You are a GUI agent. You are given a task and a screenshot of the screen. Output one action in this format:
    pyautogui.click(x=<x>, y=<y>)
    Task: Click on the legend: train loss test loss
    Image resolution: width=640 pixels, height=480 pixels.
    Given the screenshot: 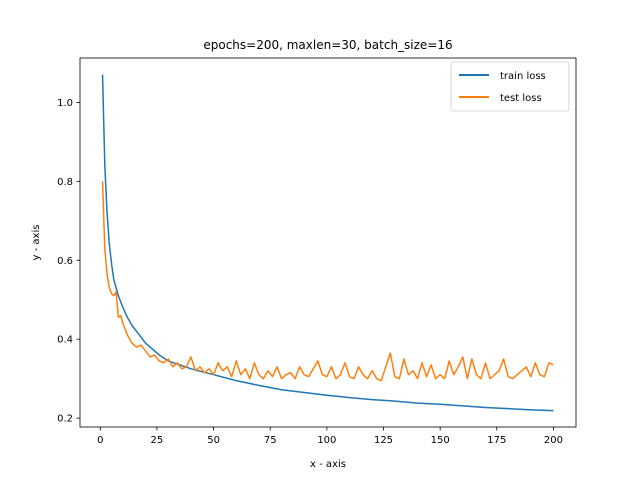 What is the action you would take?
    pyautogui.click(x=510, y=86)
    